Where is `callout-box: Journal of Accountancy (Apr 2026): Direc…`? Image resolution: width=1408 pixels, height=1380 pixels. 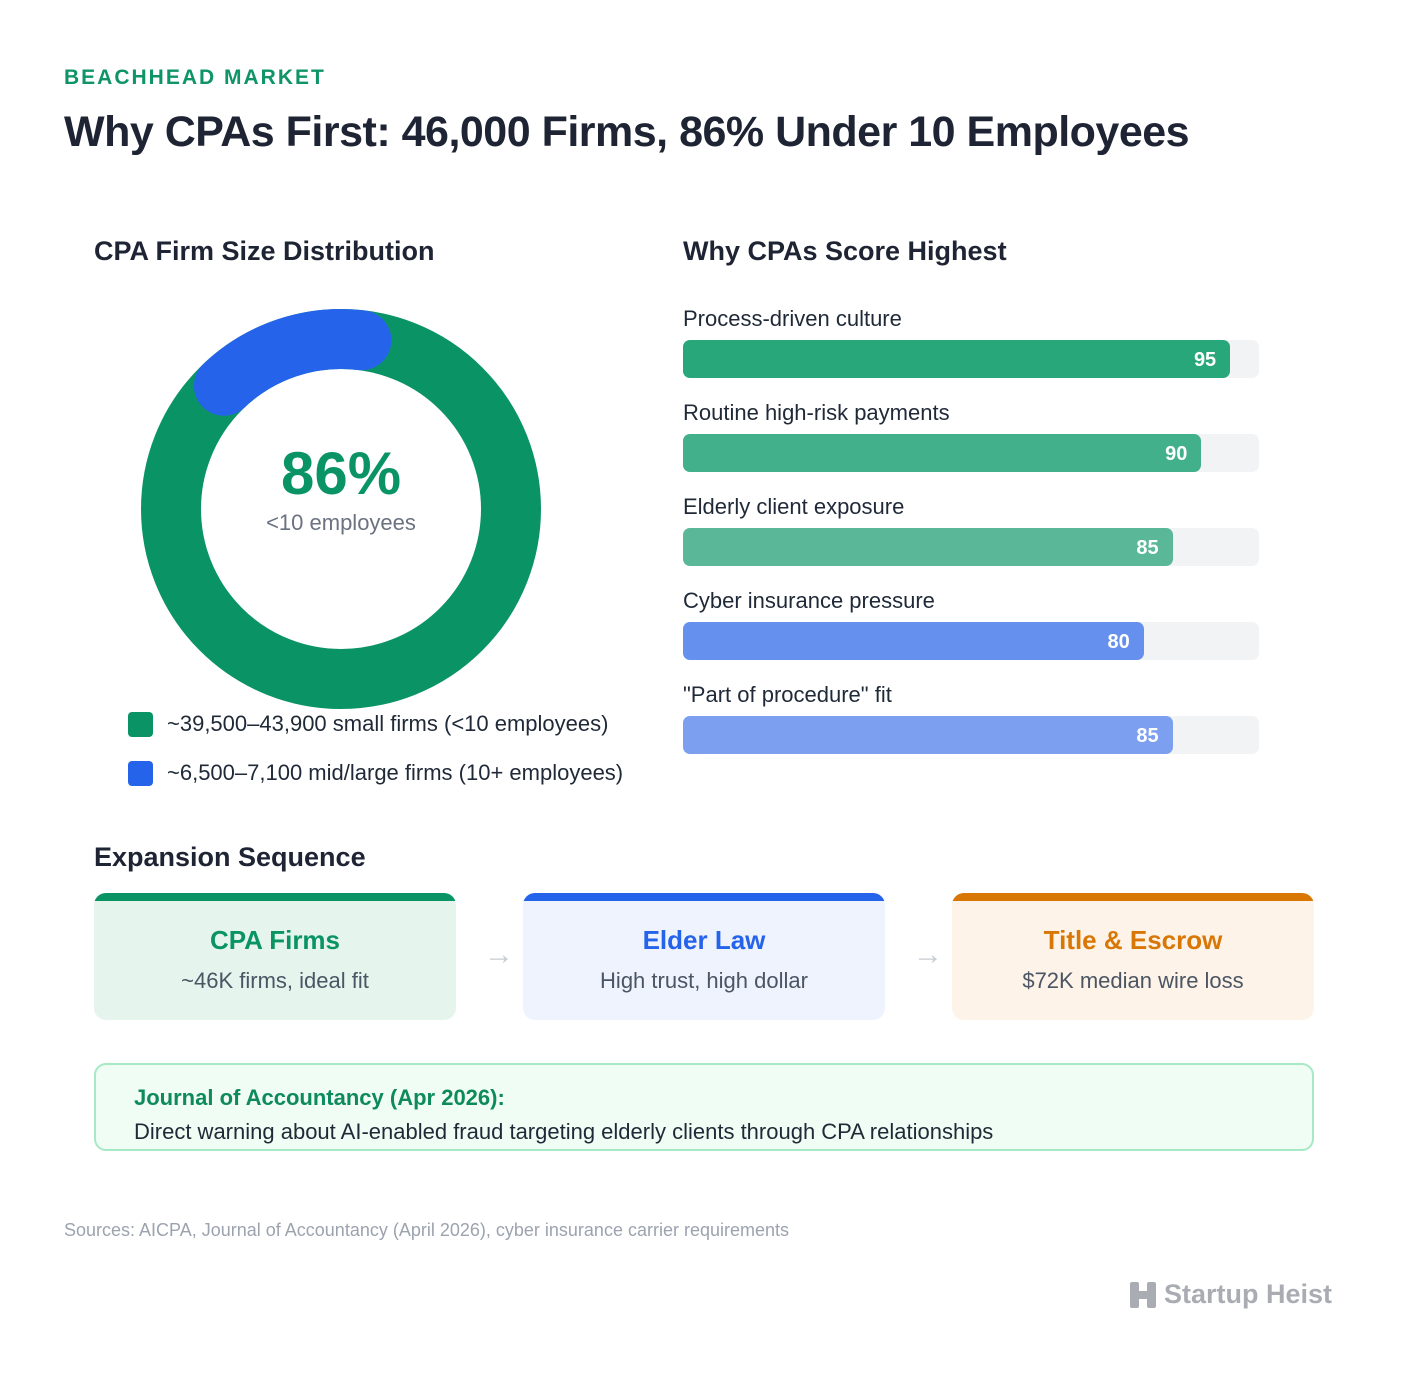 callout-box: Journal of Accountancy (Apr 2026): Direc… is located at coordinates (704, 1107).